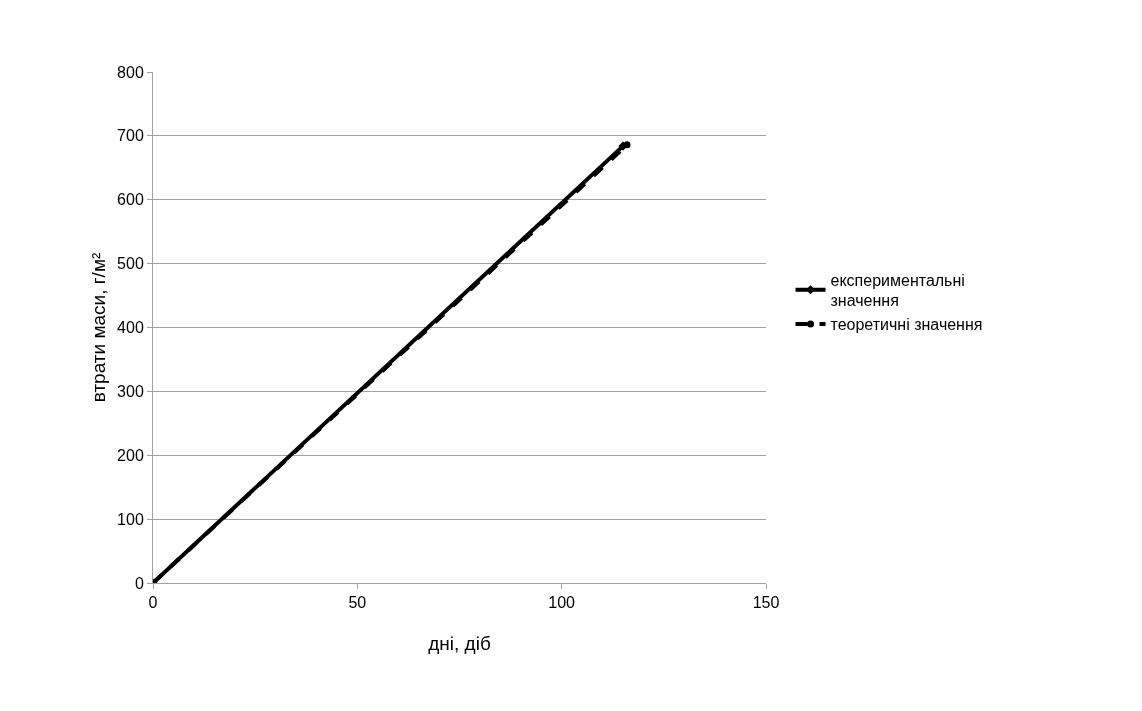 Image resolution: width=1142 pixels, height=711 pixels. Describe the element at coordinates (130, 391) in the screenshot. I see `y-tick-label: 300` at that location.